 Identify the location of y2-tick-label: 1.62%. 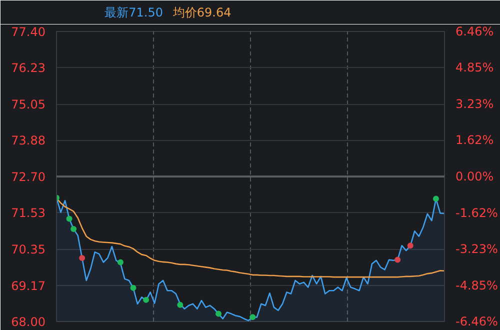
(475, 140).